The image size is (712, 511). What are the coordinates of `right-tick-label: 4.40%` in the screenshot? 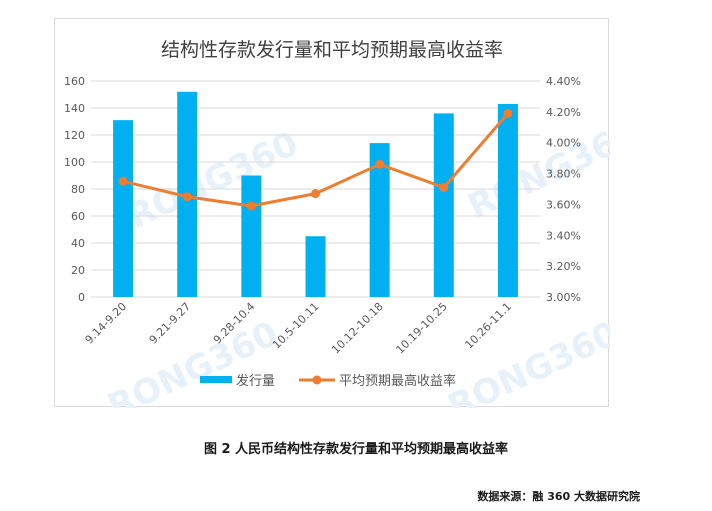 It's located at (563, 81).